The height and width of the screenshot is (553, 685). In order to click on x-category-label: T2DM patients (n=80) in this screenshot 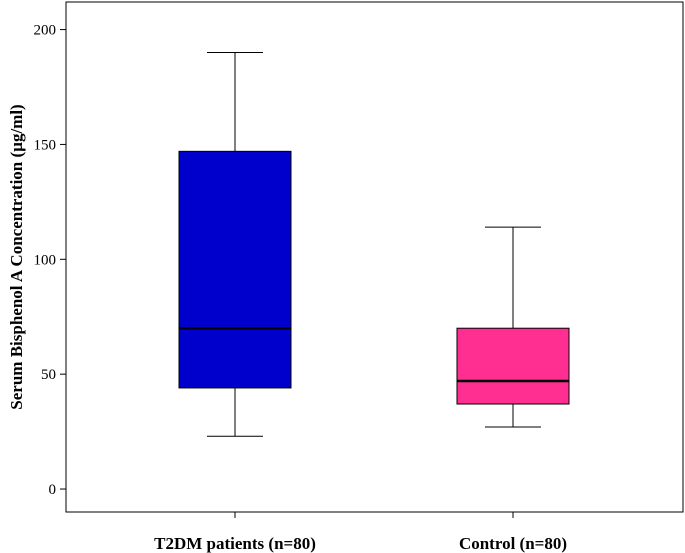, I will do `click(235, 543)`.